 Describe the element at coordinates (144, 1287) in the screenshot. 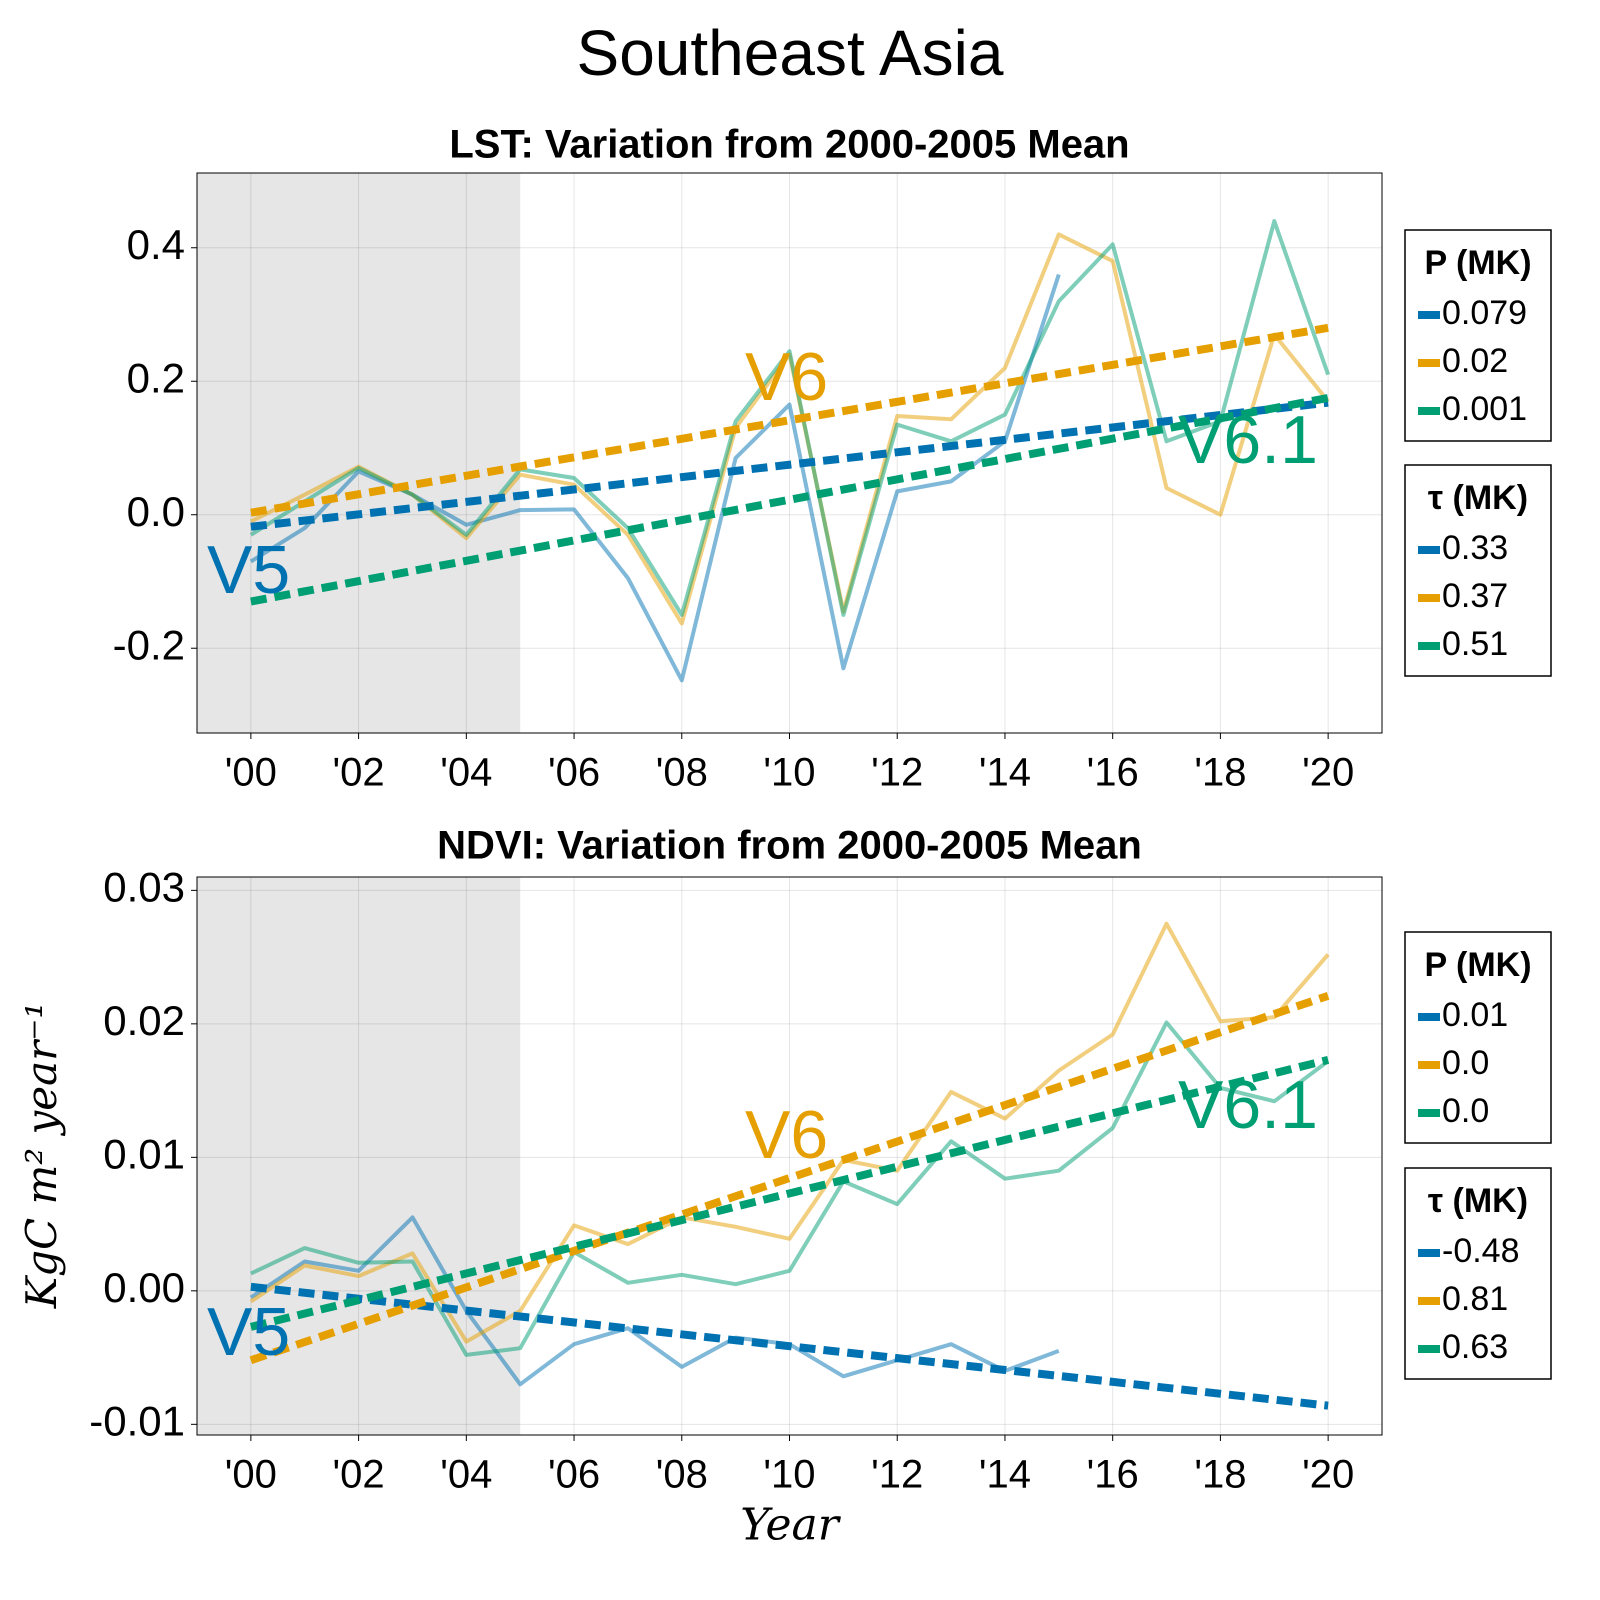

I see `y-tick-label: 0.00` at that location.